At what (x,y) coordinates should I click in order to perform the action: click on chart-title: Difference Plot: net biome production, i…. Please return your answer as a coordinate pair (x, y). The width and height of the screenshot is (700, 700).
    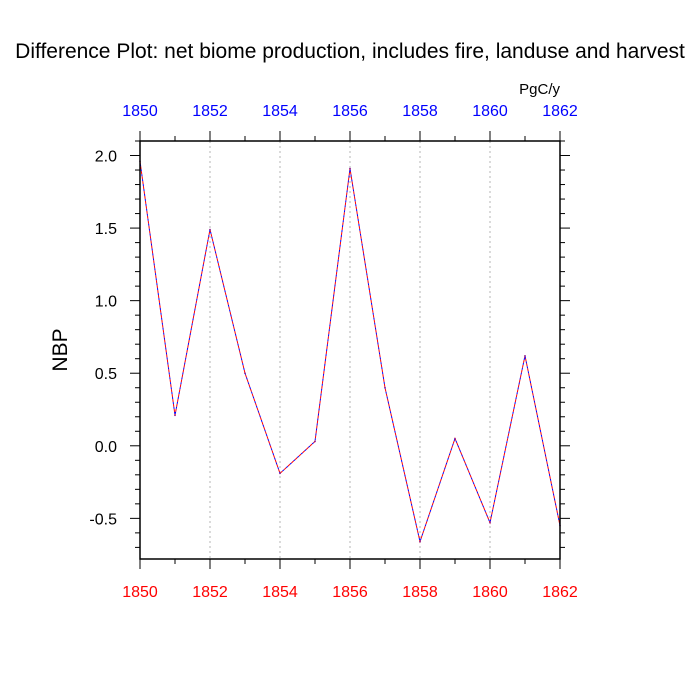
    Looking at the image, I should click on (350, 51).